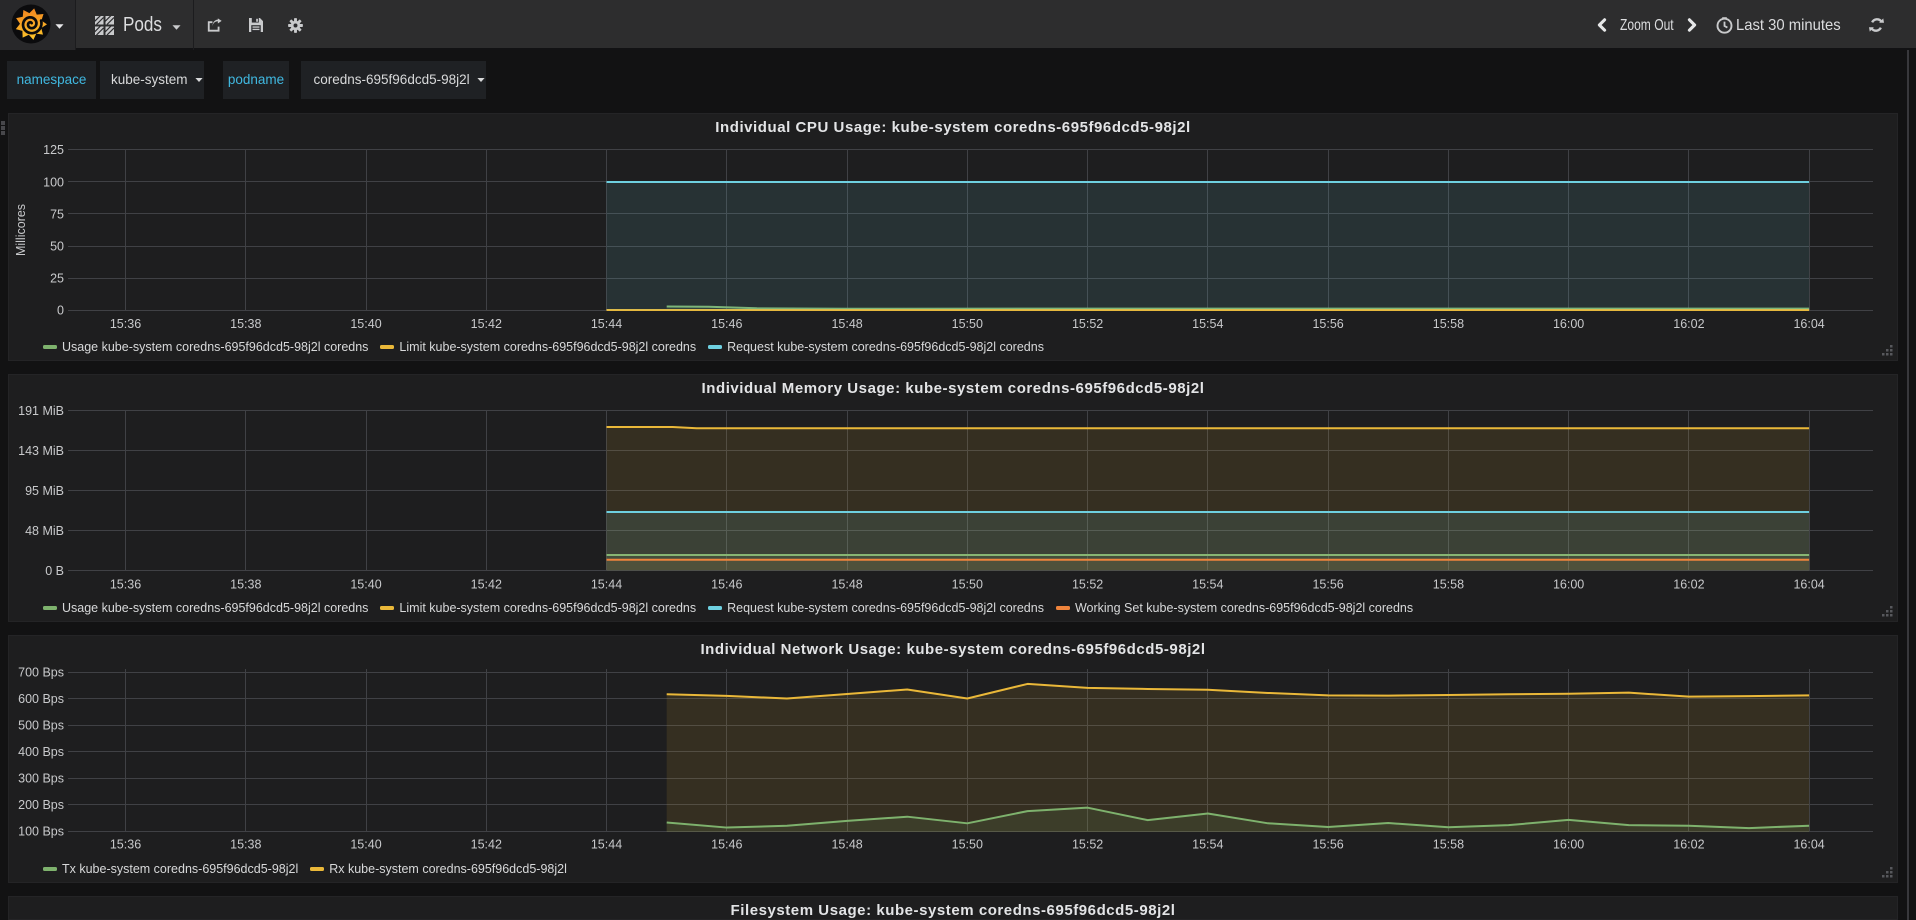 This screenshot has width=1916, height=920. Describe the element at coordinates (44, 531) in the screenshot. I see `svg-text: 48 MiB` at that location.